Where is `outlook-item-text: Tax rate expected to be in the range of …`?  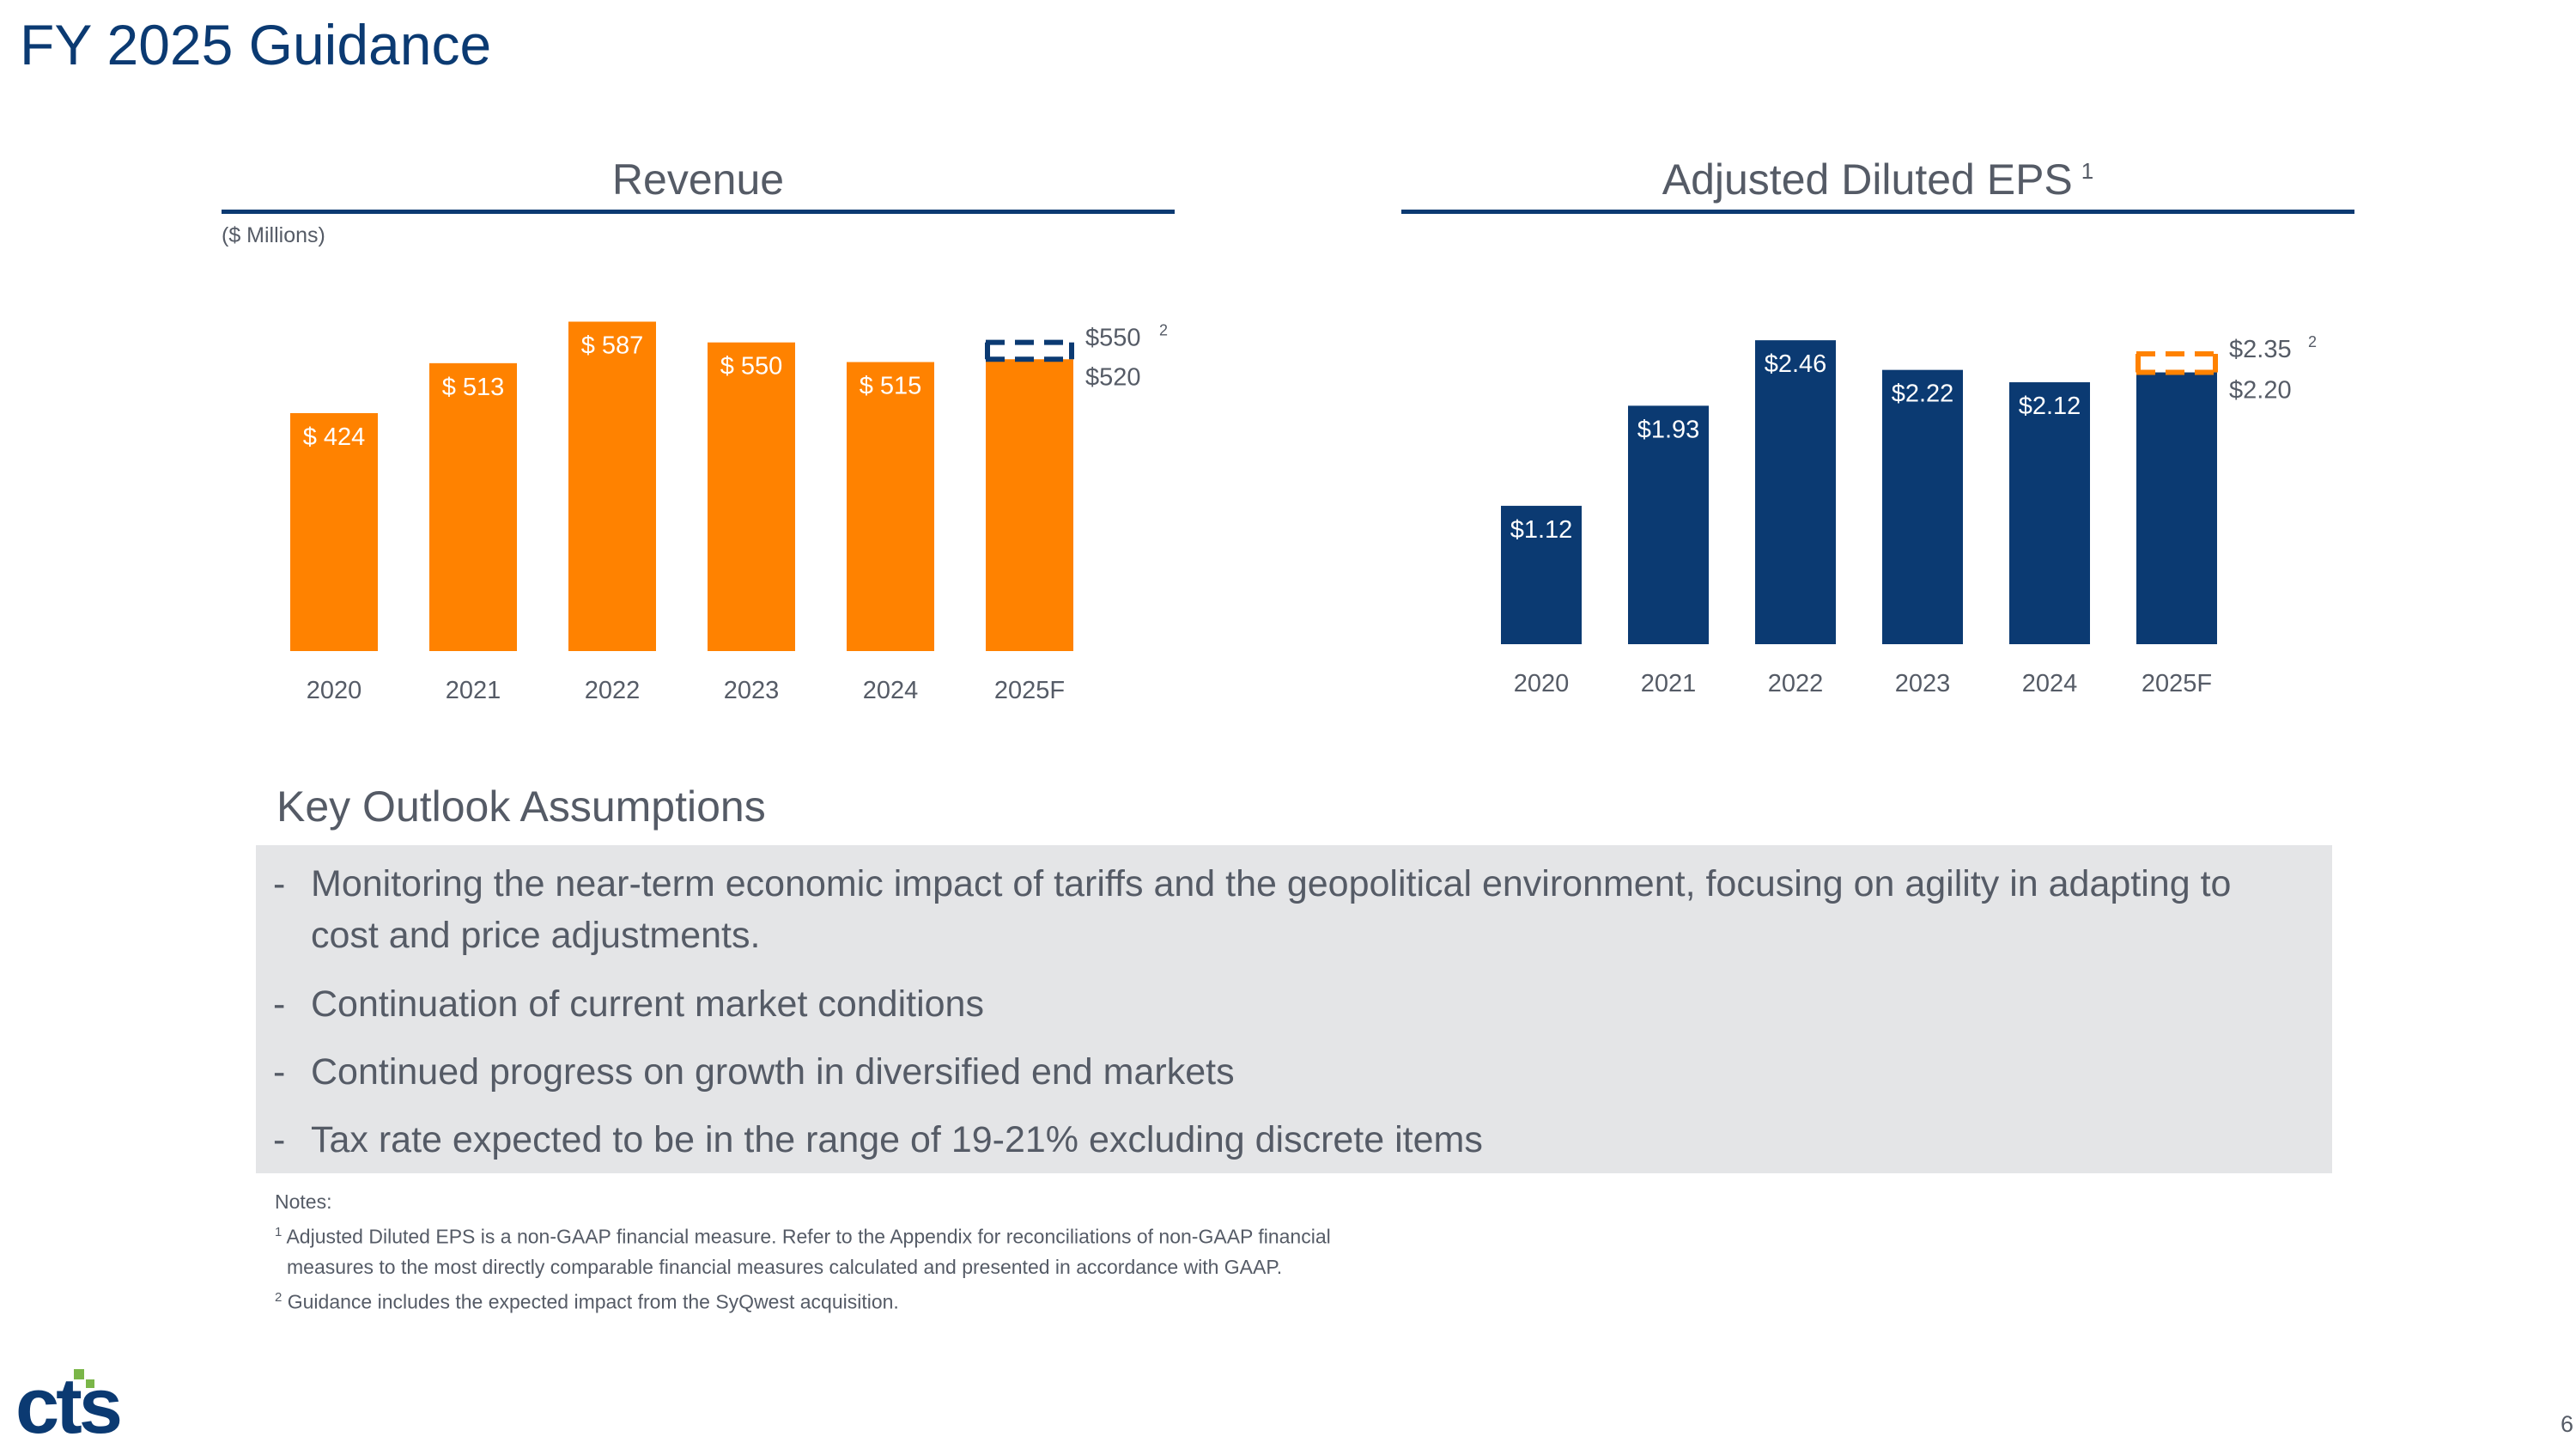 outlook-item-text: Tax rate expected to be in the range of … is located at coordinates (897, 1139).